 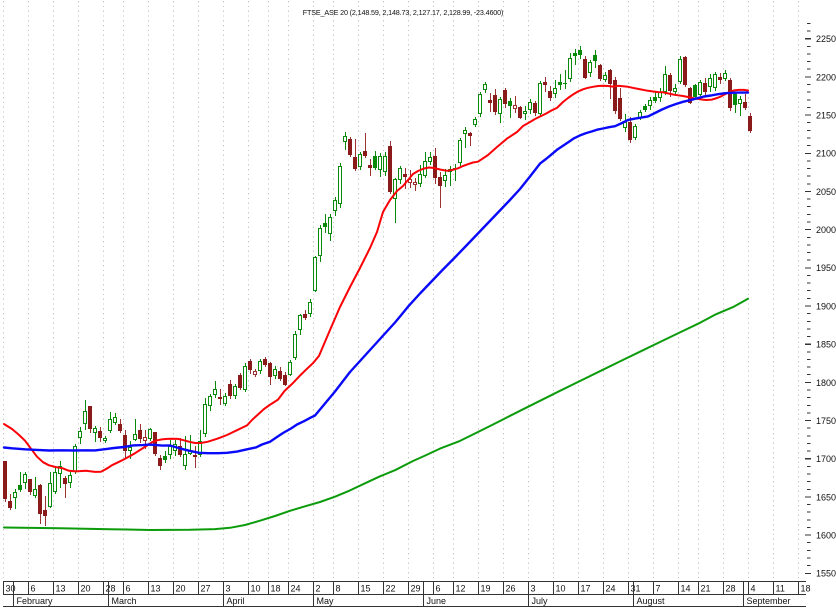 What do you see at coordinates (753, 589) in the screenshot?
I see `svg-text: 4` at bounding box center [753, 589].